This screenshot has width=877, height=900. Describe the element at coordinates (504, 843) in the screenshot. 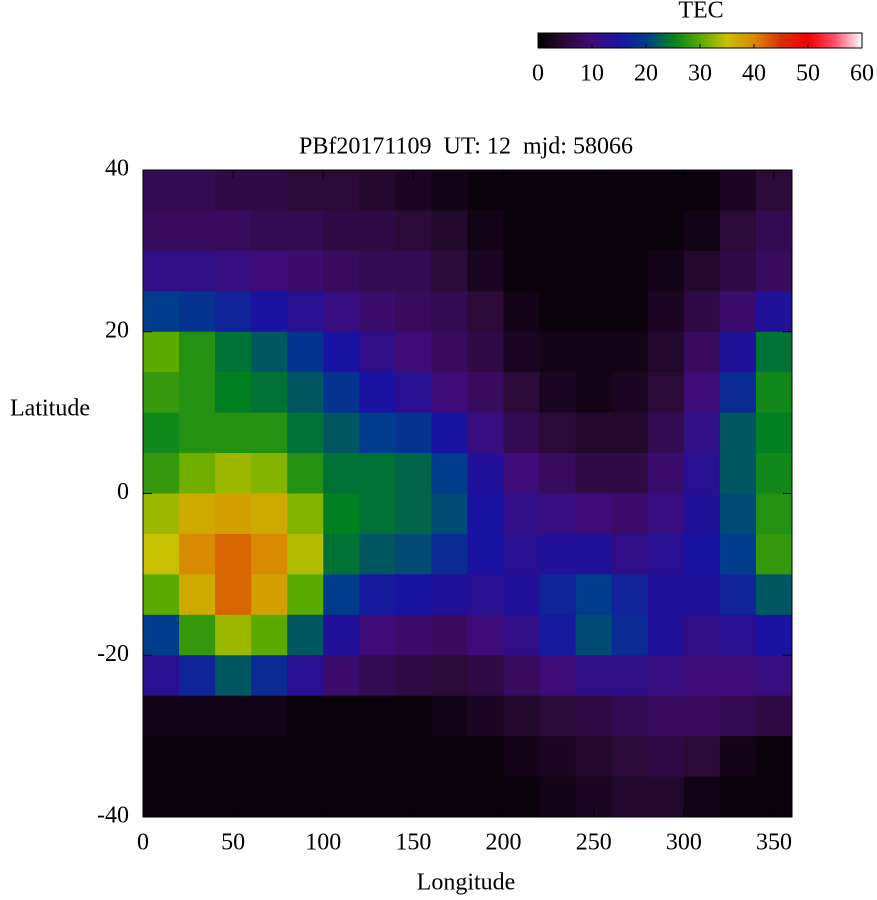

I see `x-tick-label: 200` at that location.